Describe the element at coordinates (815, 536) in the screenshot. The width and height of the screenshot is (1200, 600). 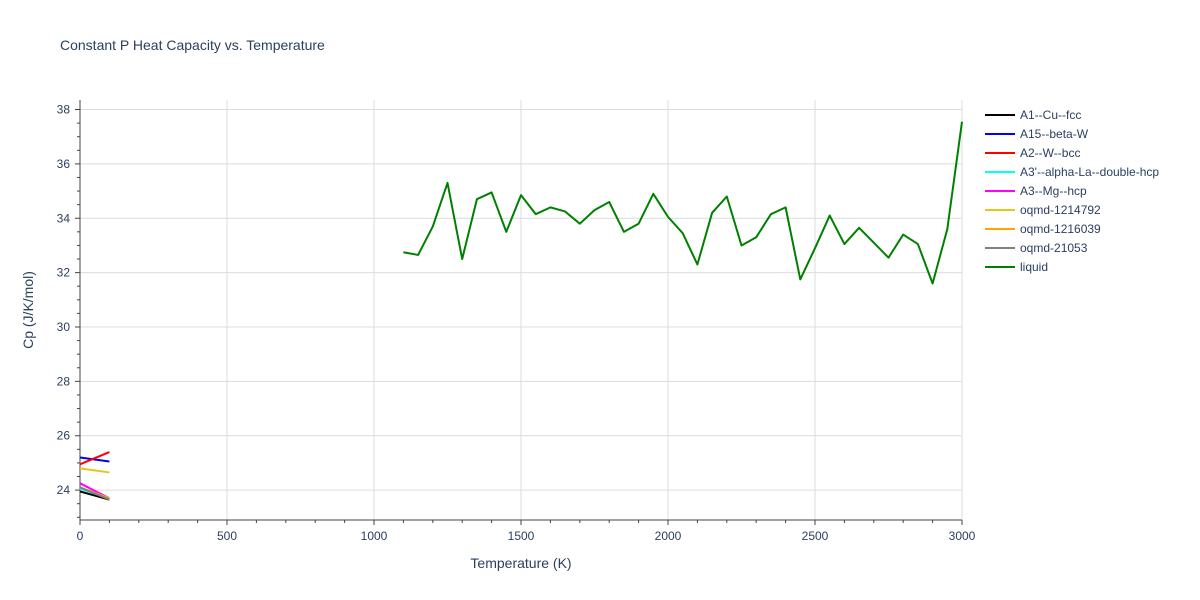
I see `x-tick-label: 2500` at that location.